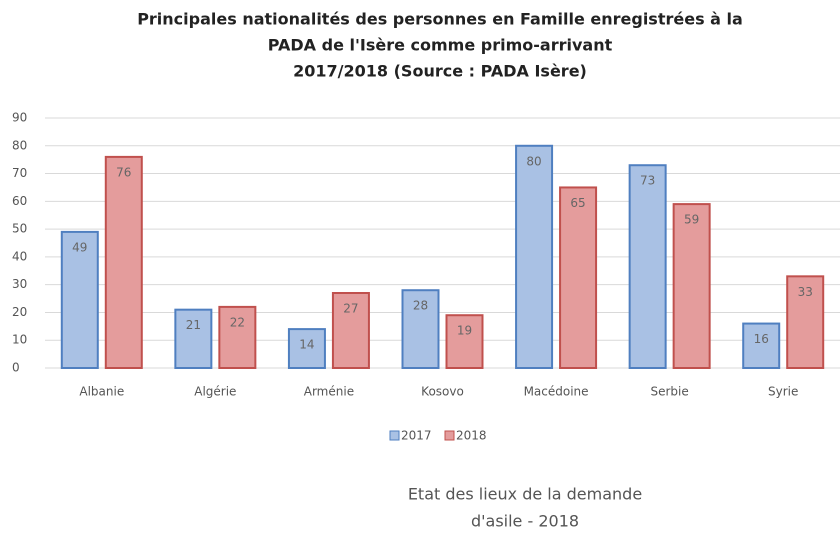 The height and width of the screenshot is (535, 840). What do you see at coordinates (19, 201) in the screenshot?
I see `y-tick-label: 60` at bounding box center [19, 201].